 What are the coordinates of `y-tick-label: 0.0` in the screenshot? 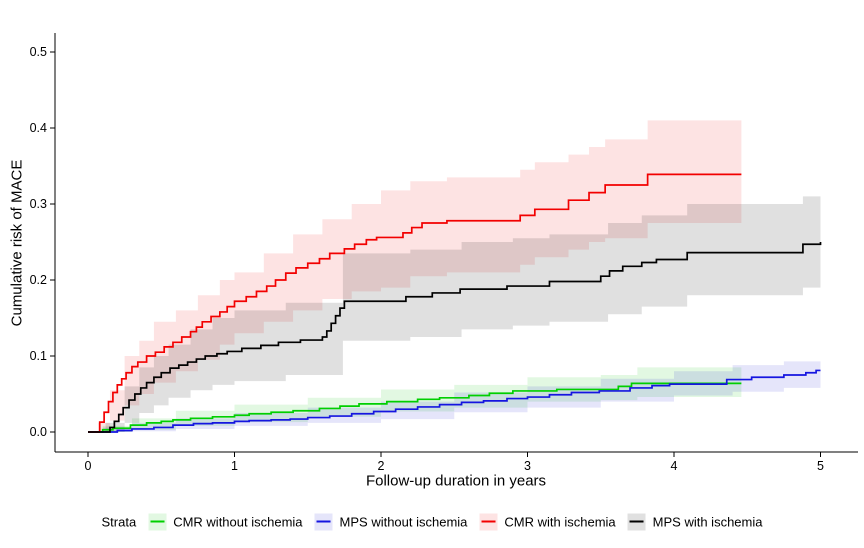 It's located at (38, 432).